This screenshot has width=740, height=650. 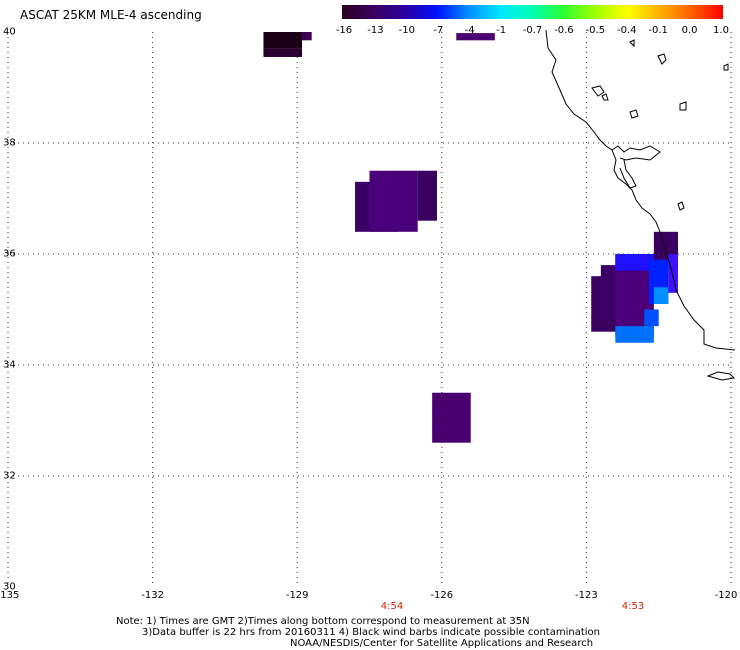 What do you see at coordinates (375, 30) in the screenshot?
I see `colorbar-tick-label: -13` at bounding box center [375, 30].